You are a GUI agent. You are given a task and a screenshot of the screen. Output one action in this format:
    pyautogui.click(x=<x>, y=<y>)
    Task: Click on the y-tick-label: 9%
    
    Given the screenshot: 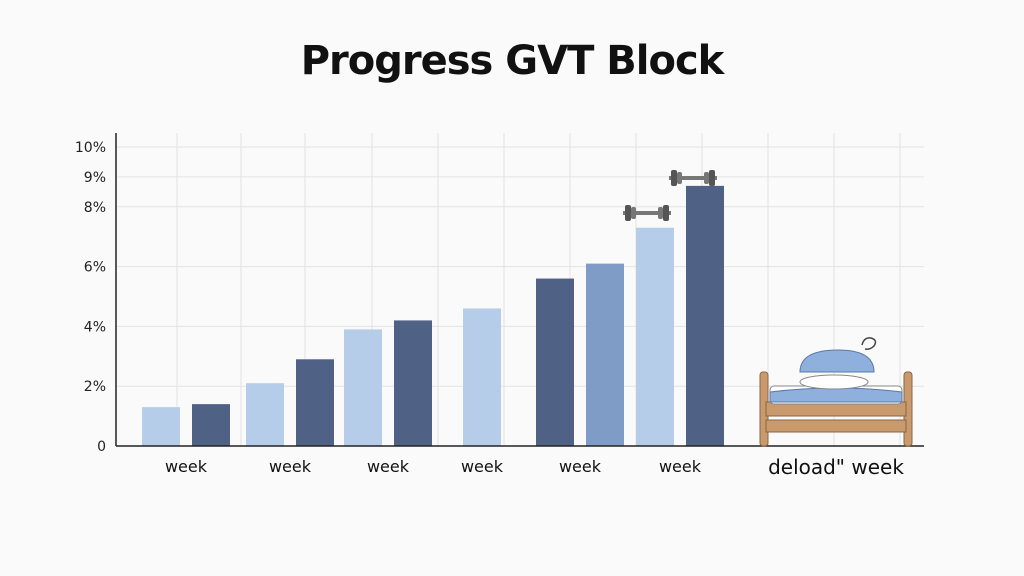 What is the action you would take?
    pyautogui.click(x=95, y=178)
    